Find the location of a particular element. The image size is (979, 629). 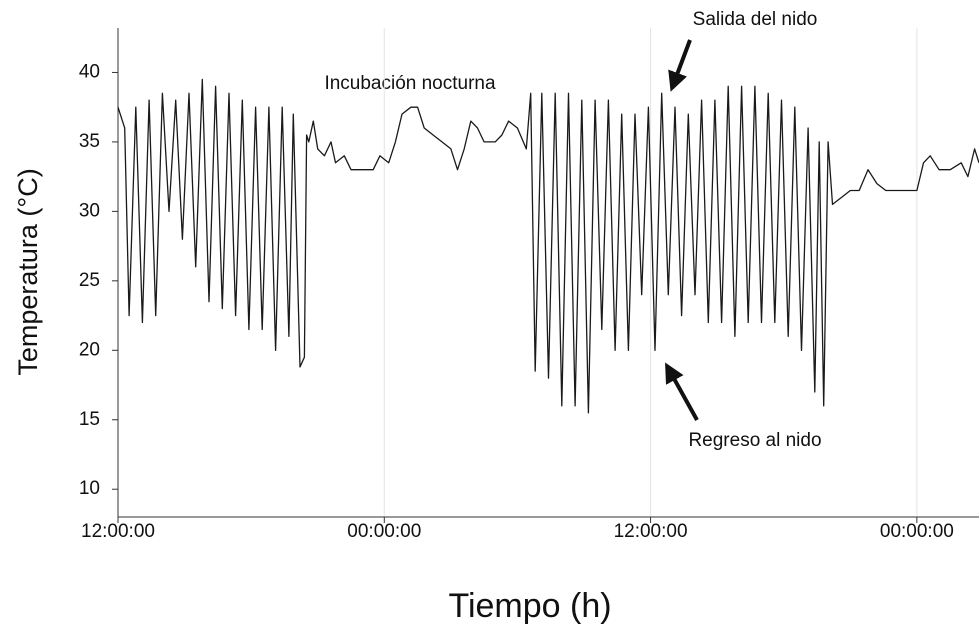

x-axis-label: Tiempo (h) is located at coordinates (529, 606).